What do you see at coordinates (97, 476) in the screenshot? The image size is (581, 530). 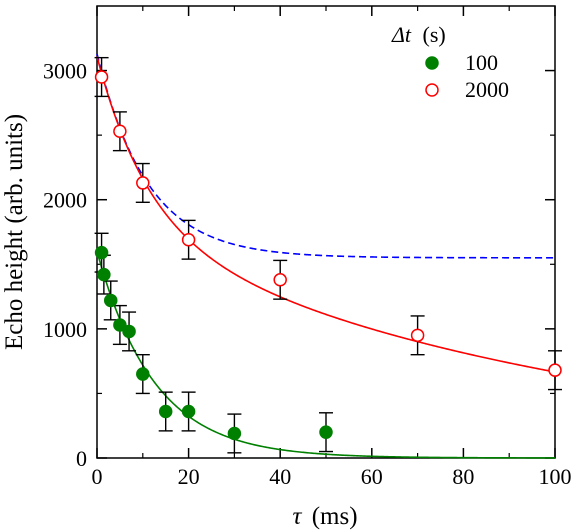 I see `x-tick-label: 0` at bounding box center [97, 476].